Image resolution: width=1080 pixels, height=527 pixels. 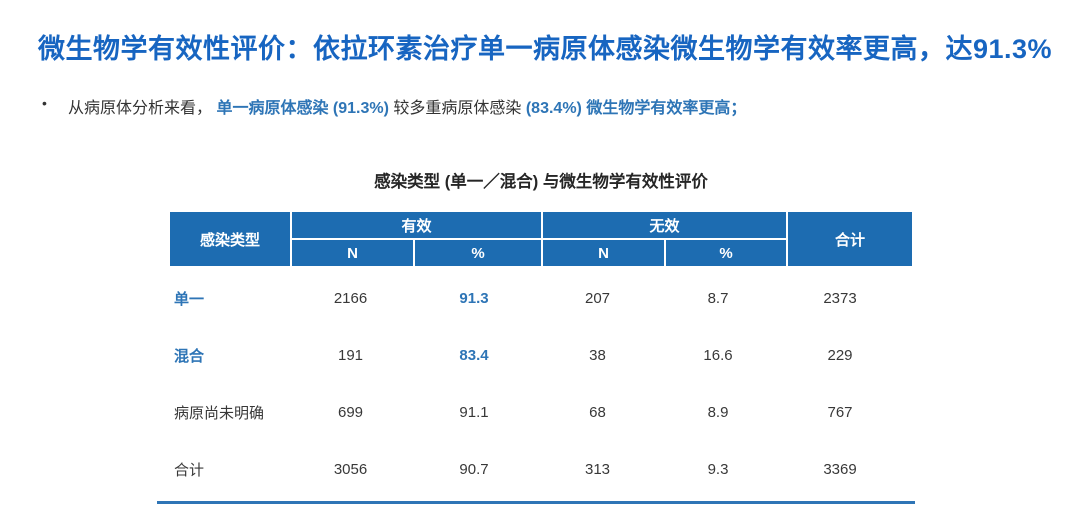 I want to click on header-ineffective-group: 无效, so click(x=664, y=225).